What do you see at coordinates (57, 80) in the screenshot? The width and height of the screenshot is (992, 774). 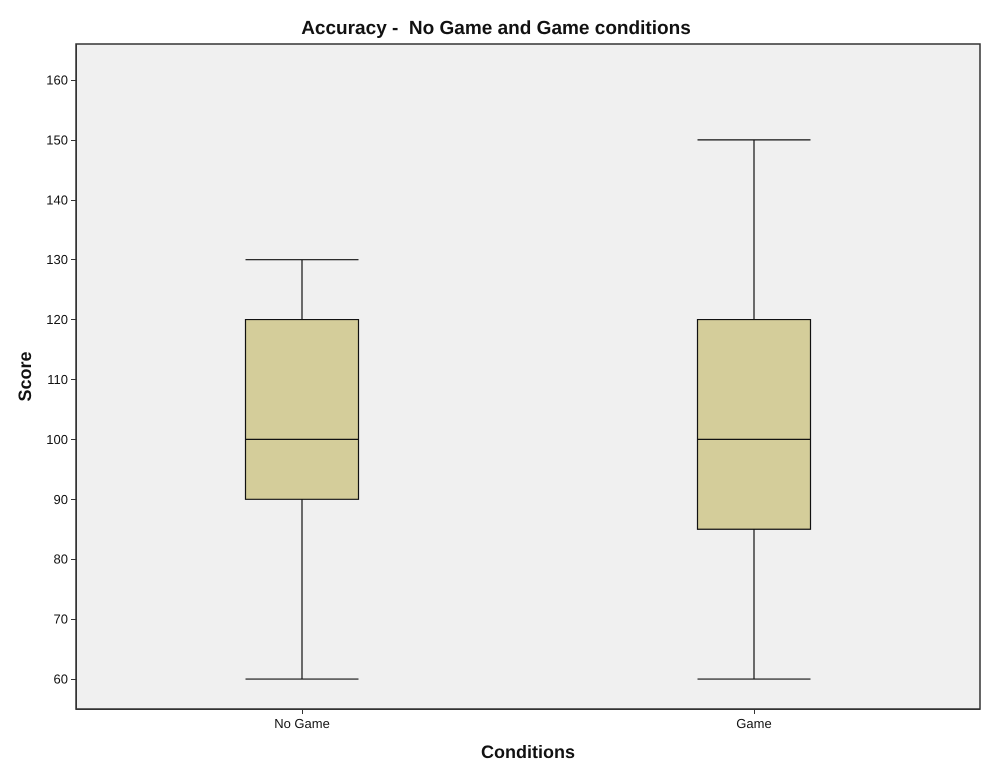 I see `y-tick-label: 160` at bounding box center [57, 80].